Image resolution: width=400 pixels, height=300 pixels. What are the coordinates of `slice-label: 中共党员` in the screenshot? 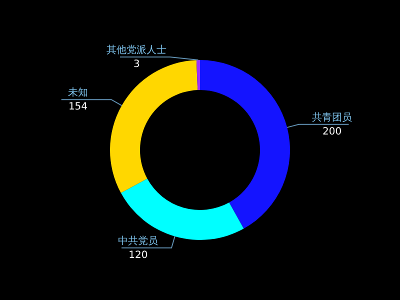 It's located at (138, 240).